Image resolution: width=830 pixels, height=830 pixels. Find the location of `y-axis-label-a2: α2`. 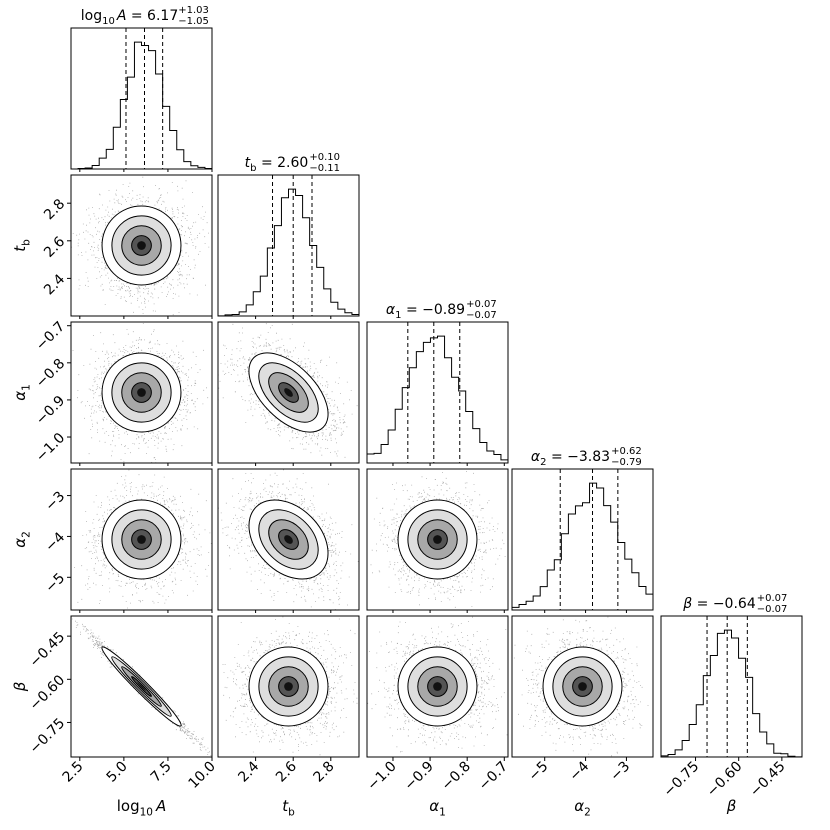

y-axis-label-a2: α2 is located at coordinates (22, 539).